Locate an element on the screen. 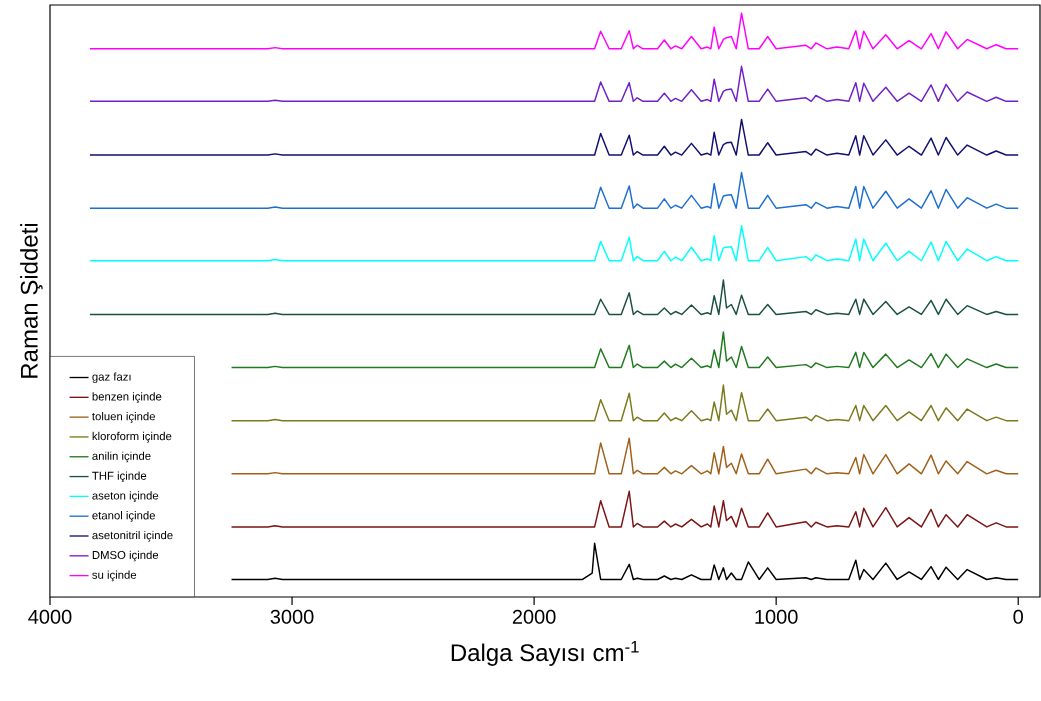 The image size is (1041, 701). x-tick-label: 4000 is located at coordinates (50, 616).